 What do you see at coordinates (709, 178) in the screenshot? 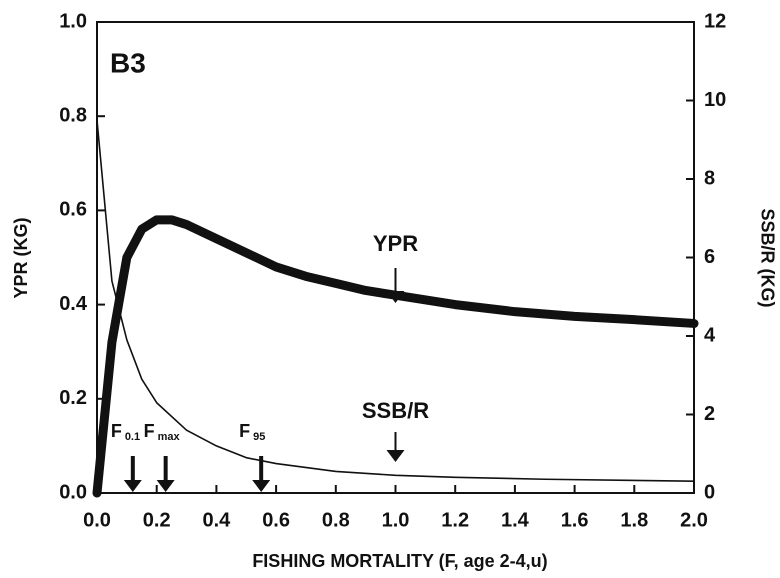
I see `y2-tick-label: 8` at bounding box center [709, 178].